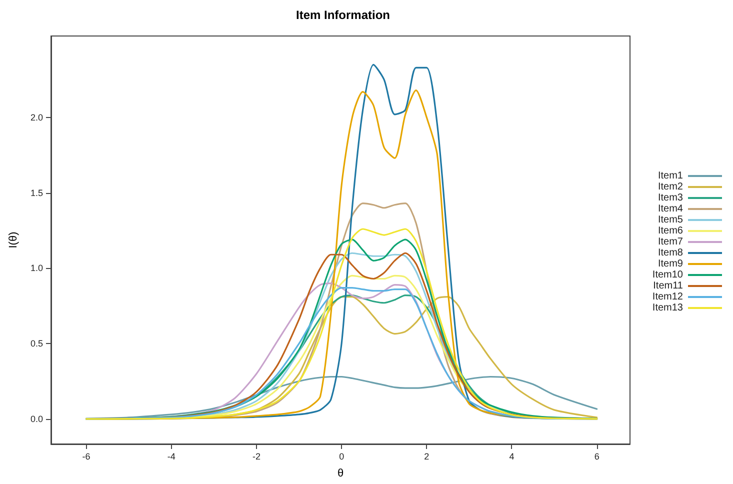 Image resolution: width=733 pixels, height=484 pixels. I want to click on x-tick-label: 0, so click(341, 457).